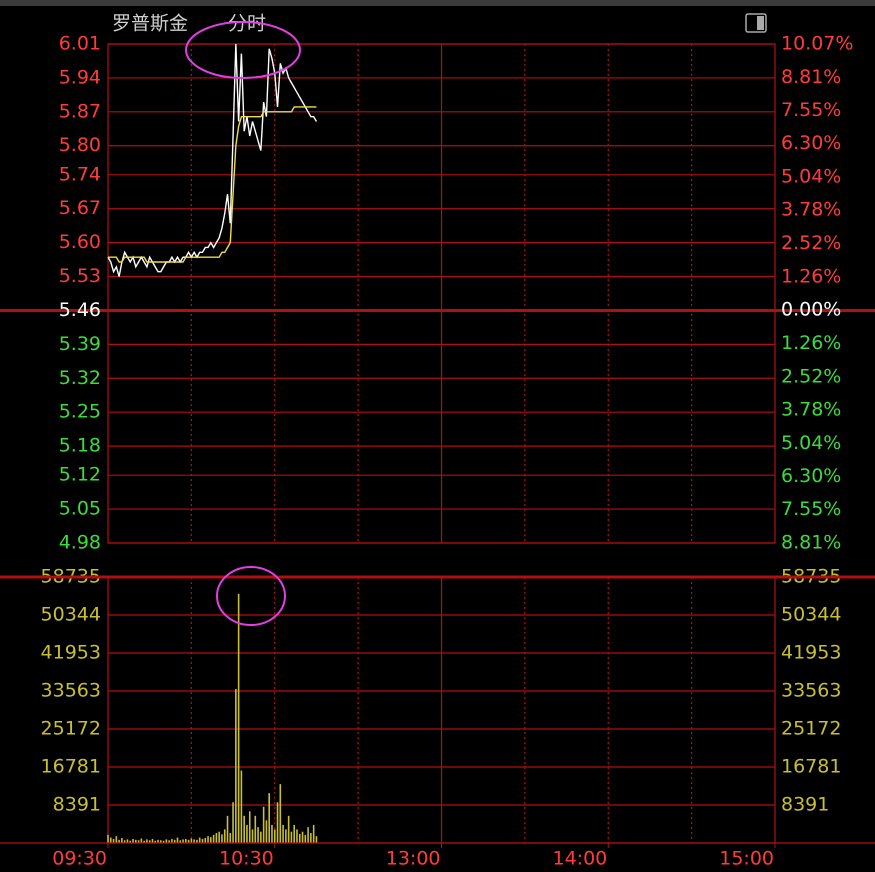  What do you see at coordinates (80, 44) in the screenshot?
I see `y-tick-label: 6.01` at bounding box center [80, 44].